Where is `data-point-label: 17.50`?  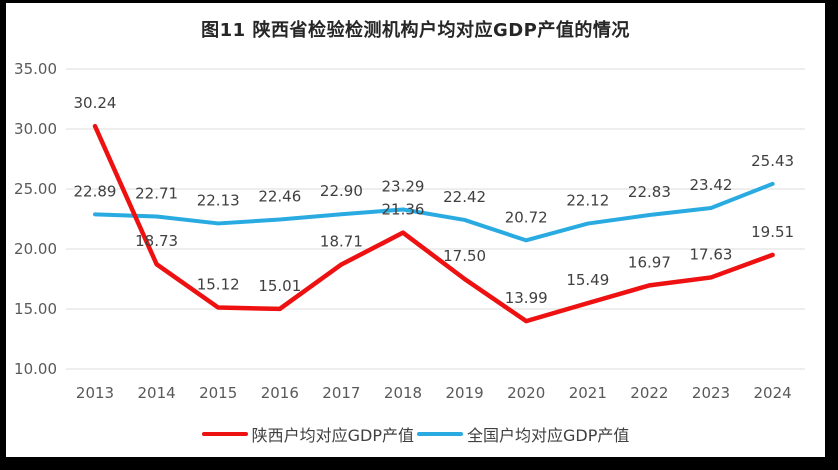 data-point-label: 17.50 is located at coordinates (464, 256).